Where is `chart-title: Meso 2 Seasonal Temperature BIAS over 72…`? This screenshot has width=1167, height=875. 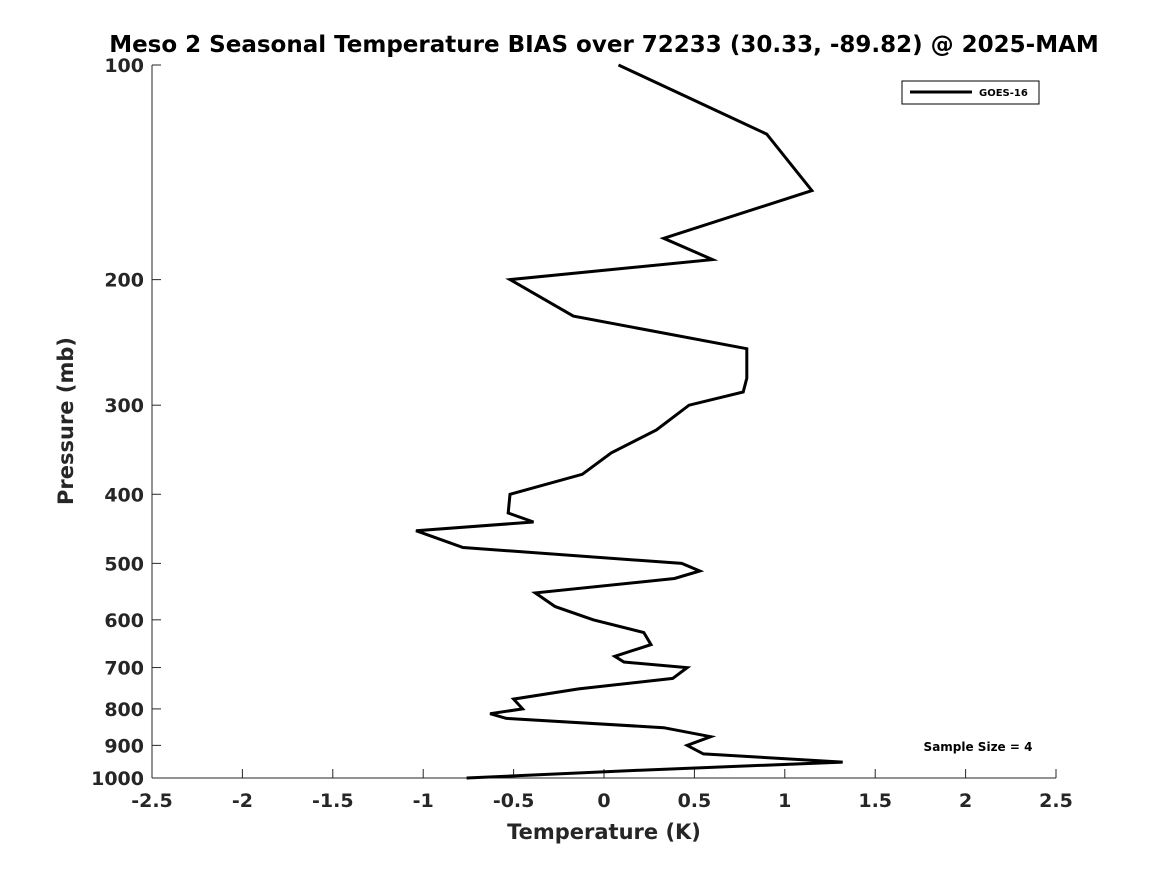 chart-title: Meso 2 Seasonal Temperature BIAS over 72… is located at coordinates (604, 45).